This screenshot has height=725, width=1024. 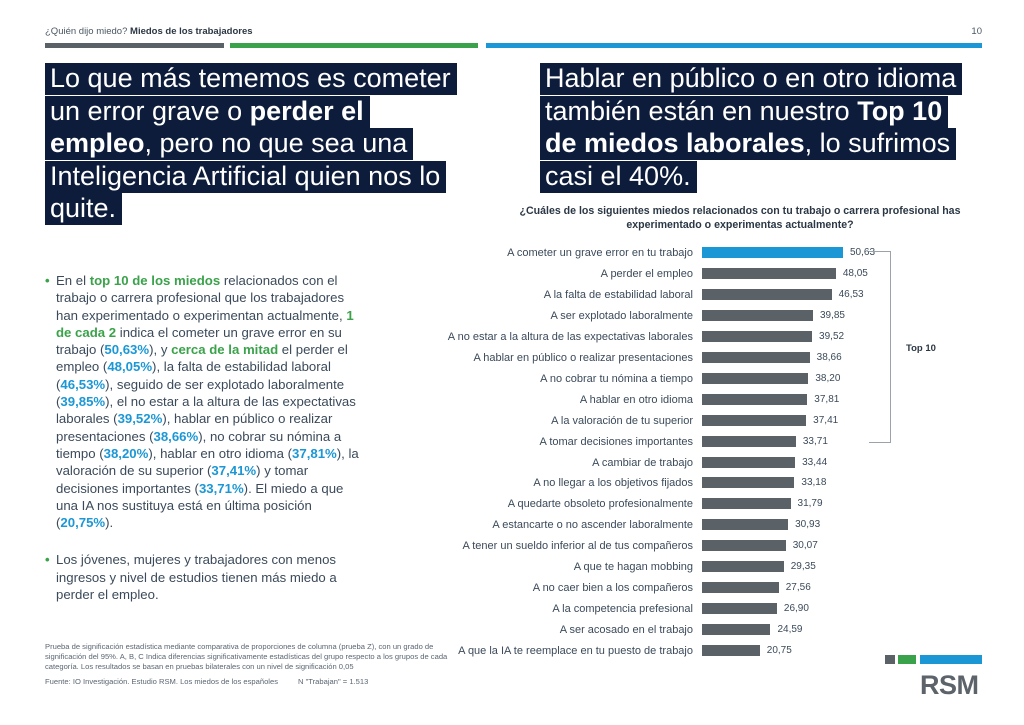 What do you see at coordinates (949, 685) in the screenshot?
I see `rsm-logo: RSM` at bounding box center [949, 685].